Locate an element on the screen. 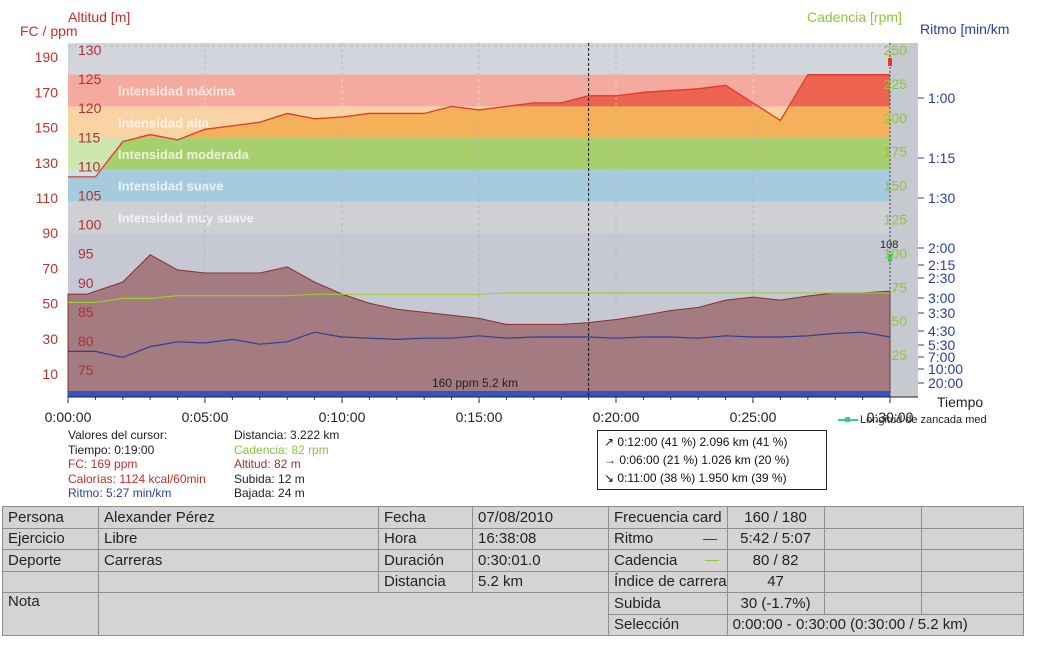 The width and height of the screenshot is (1042, 652). zone-label: Intensidad alta is located at coordinates (164, 122).